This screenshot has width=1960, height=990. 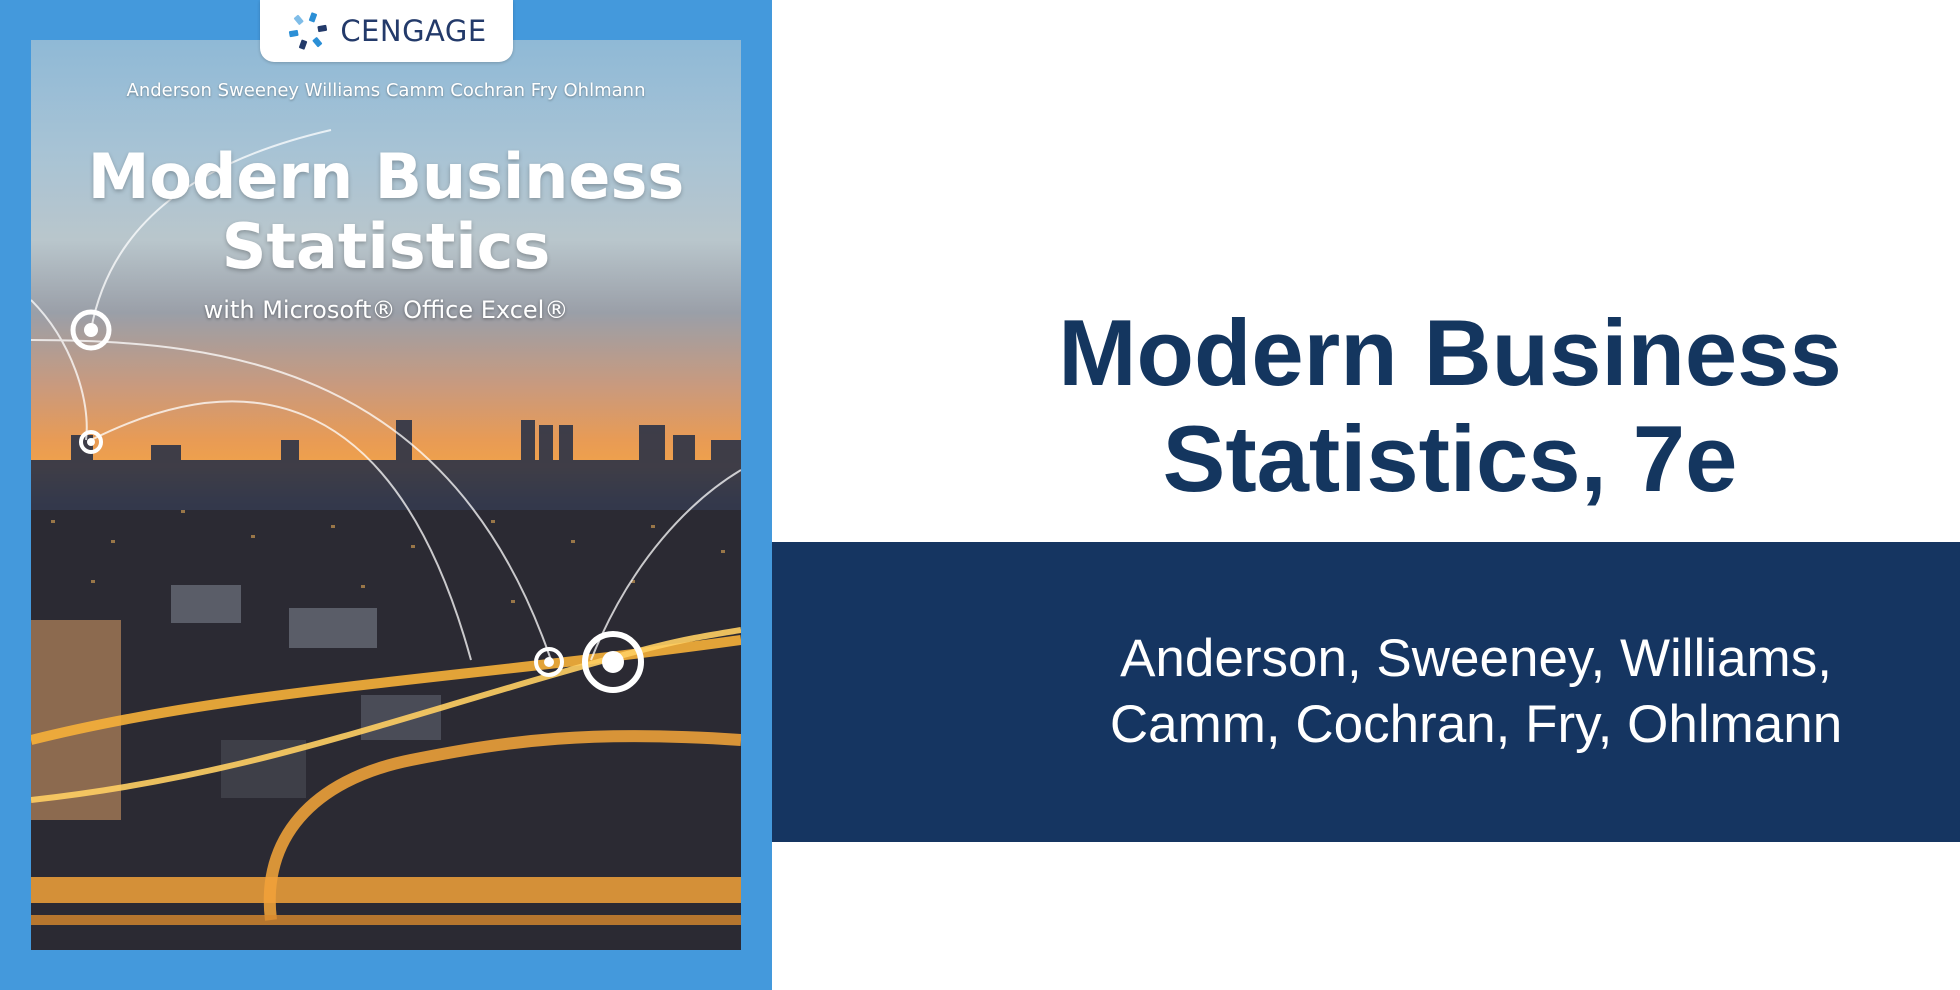 What do you see at coordinates (308, 31) in the screenshot?
I see `cengage-logo-icon` at bounding box center [308, 31].